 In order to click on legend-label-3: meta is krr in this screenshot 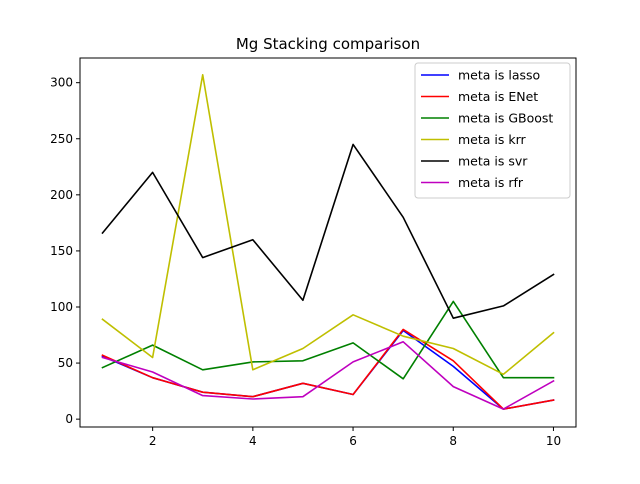, I will do `click(492, 139)`.